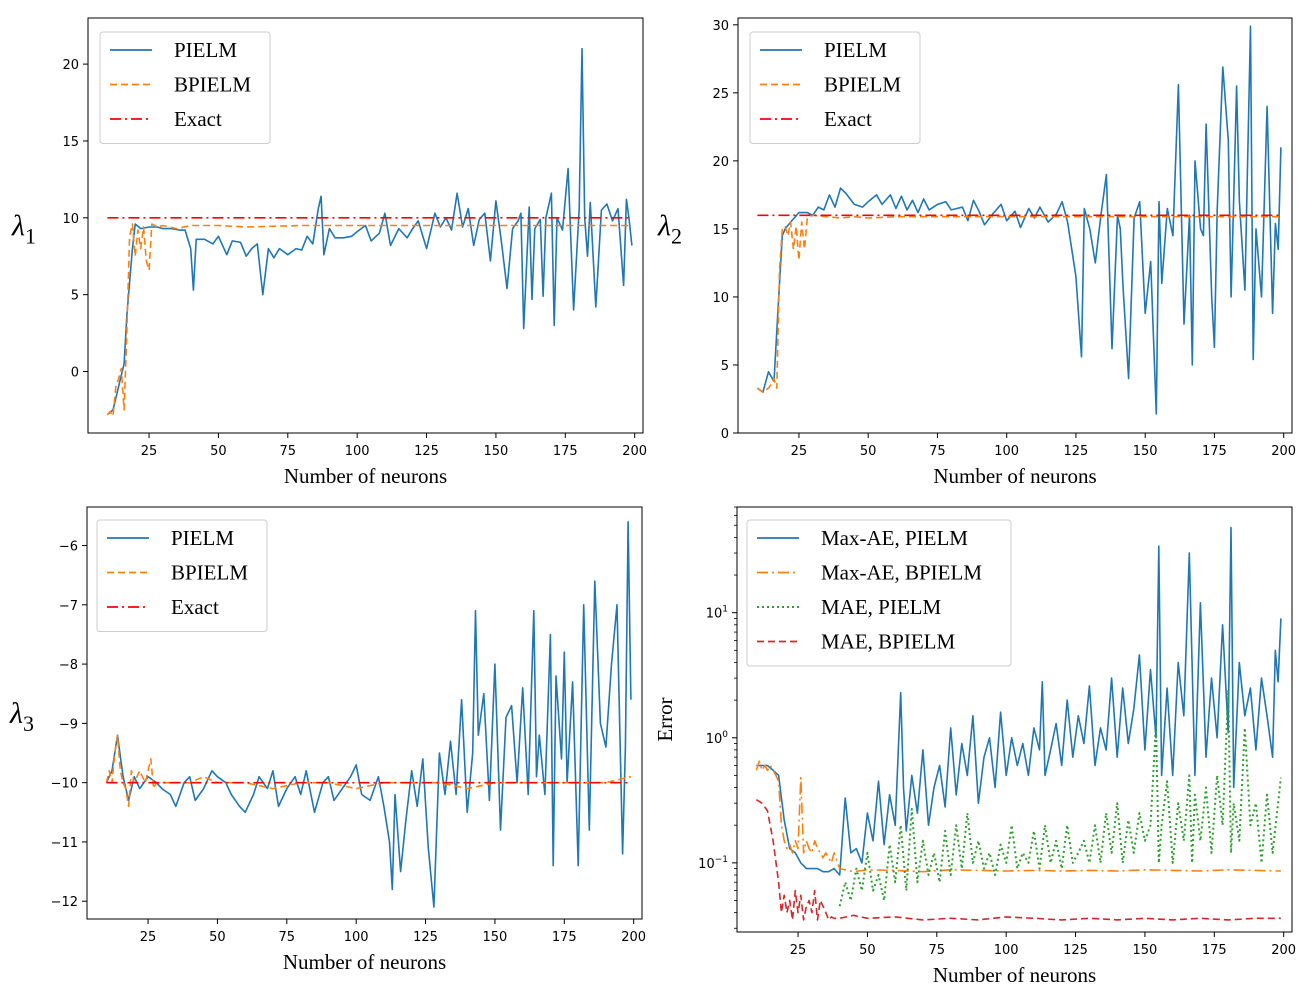  I want to click on y-tick-label: 10⁻¹, so click(713, 863).